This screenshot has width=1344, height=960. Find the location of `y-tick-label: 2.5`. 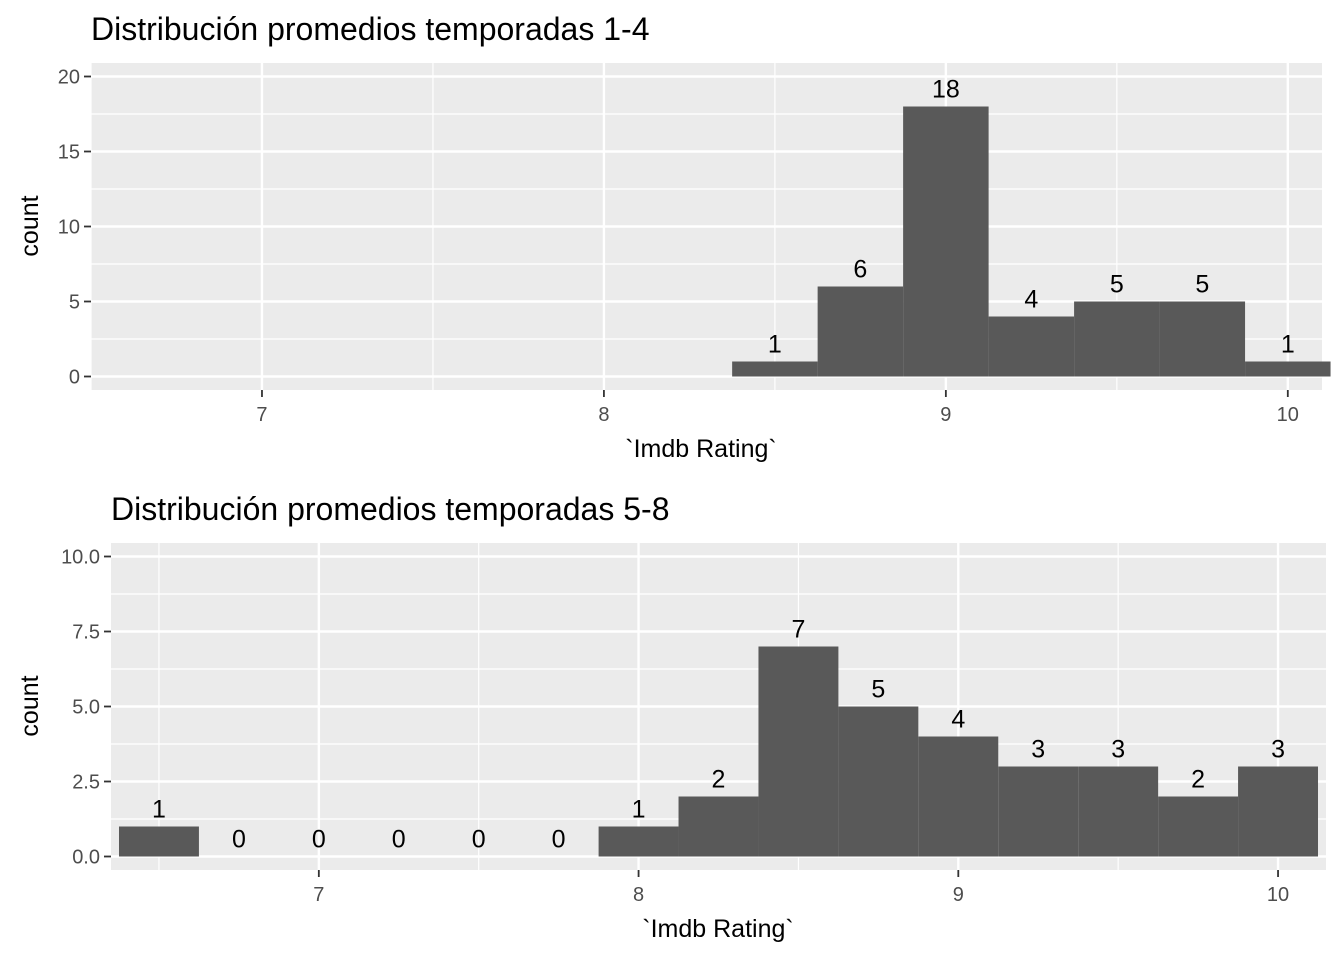

y-tick-label: 2.5 is located at coordinates (86, 783).